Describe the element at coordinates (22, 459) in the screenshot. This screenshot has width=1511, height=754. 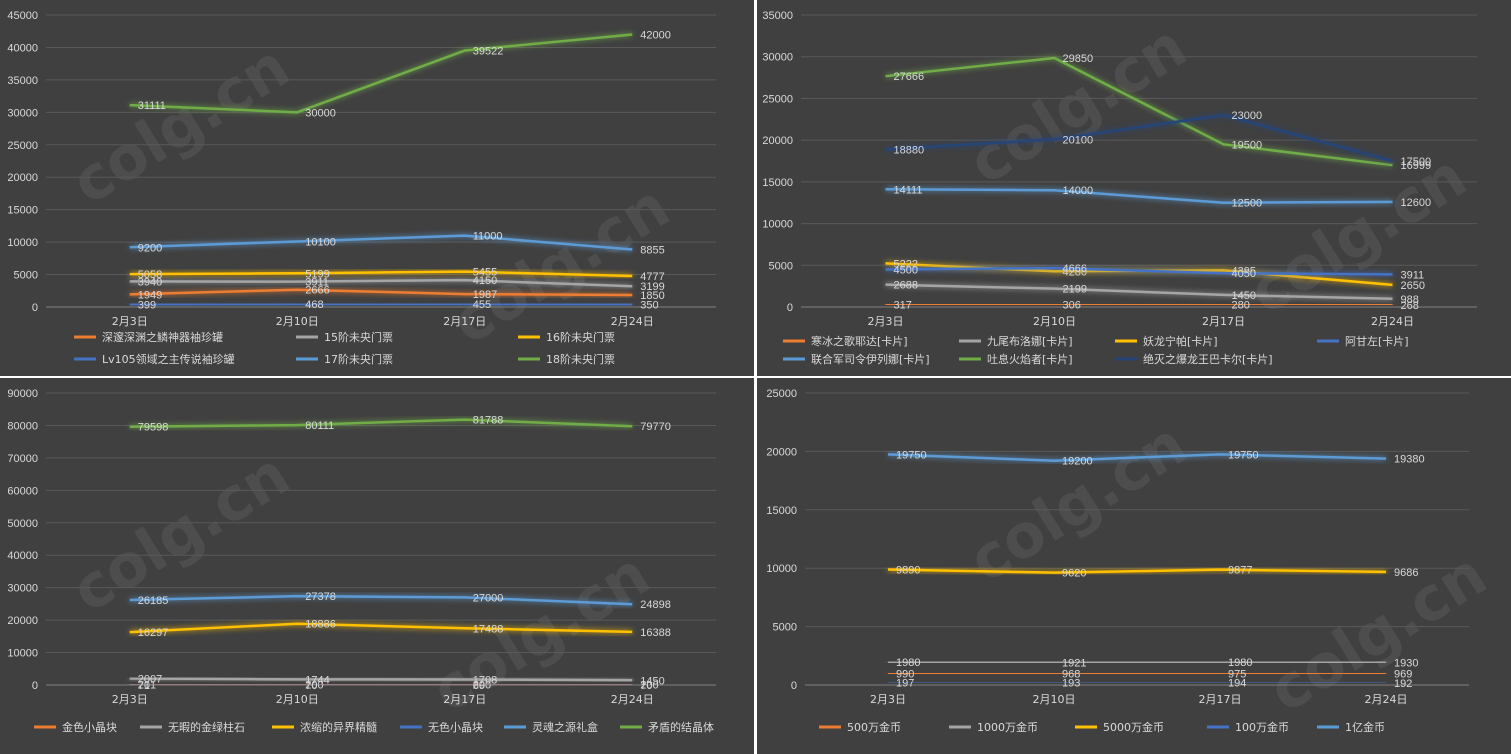
I see `y-tick-label: 70000` at that location.